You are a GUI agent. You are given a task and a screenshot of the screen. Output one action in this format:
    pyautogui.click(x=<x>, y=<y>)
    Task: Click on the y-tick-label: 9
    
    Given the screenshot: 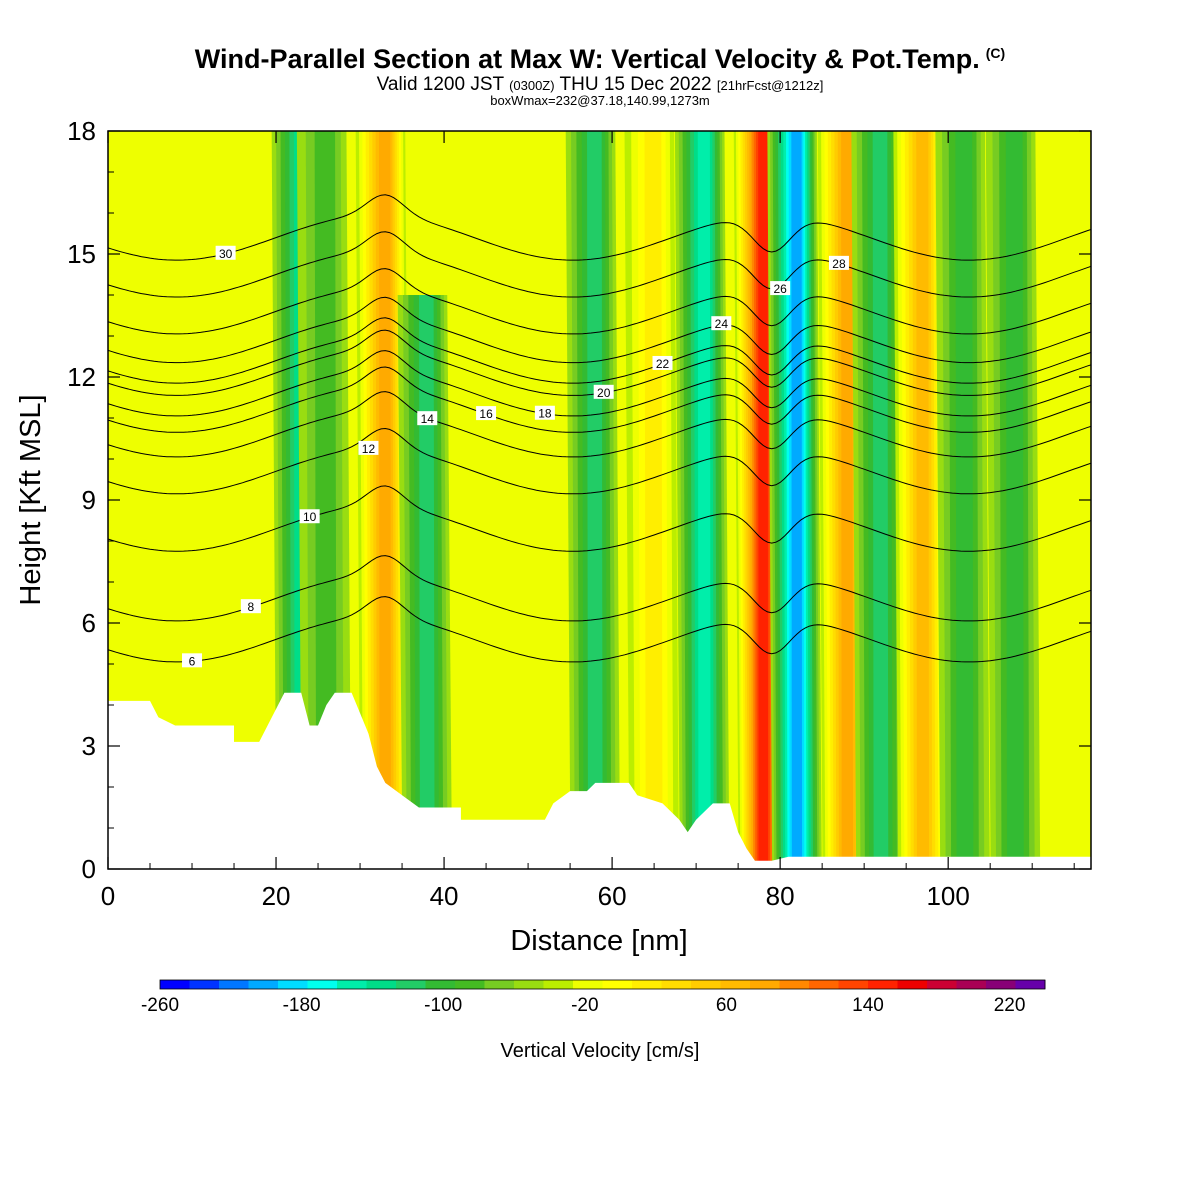 What is the action you would take?
    pyautogui.click(x=89, y=500)
    